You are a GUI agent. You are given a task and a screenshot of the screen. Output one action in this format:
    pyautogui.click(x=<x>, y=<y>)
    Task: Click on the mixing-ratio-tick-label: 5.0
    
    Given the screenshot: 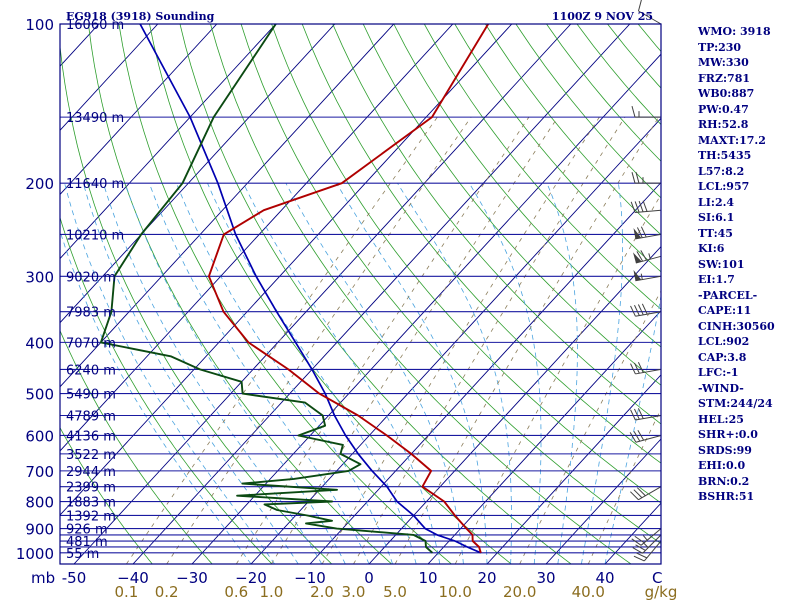 What is the action you would take?
    pyautogui.click(x=395, y=591)
    